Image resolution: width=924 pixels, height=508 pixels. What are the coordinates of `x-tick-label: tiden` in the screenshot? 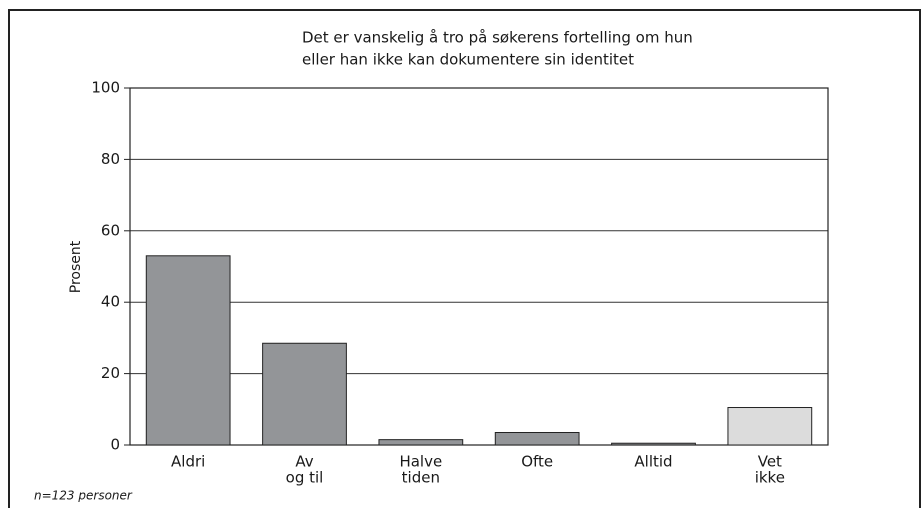 It's located at (421, 478).